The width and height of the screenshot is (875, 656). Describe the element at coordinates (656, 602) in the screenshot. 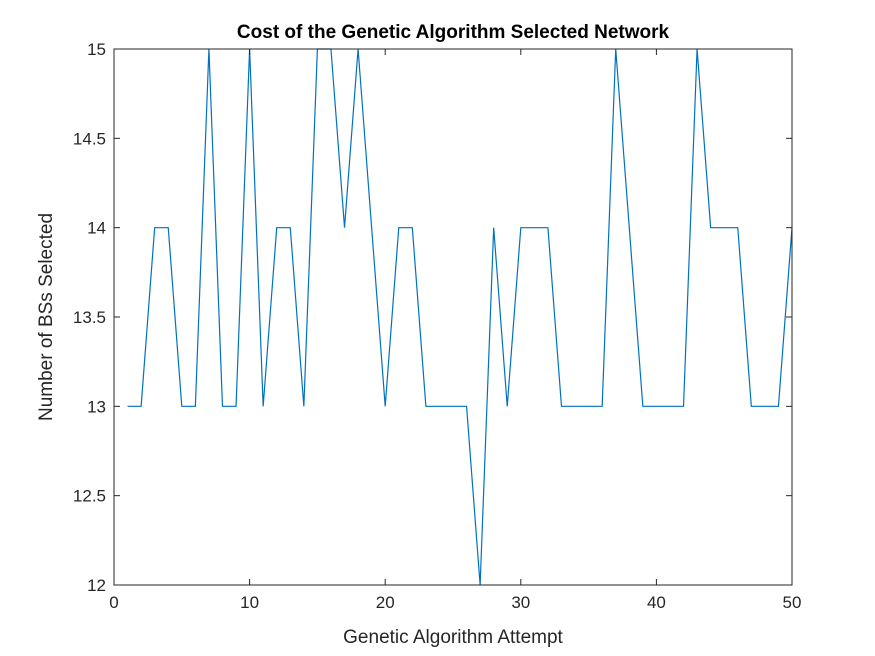

I see `x-tick-label: 40` at that location.